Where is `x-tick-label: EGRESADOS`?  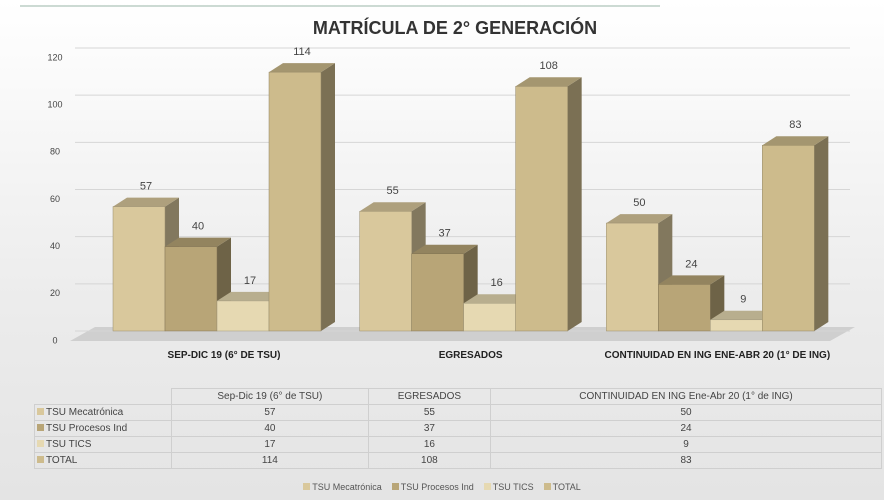 x-tick-label: EGRESADOS is located at coordinates (470, 355).